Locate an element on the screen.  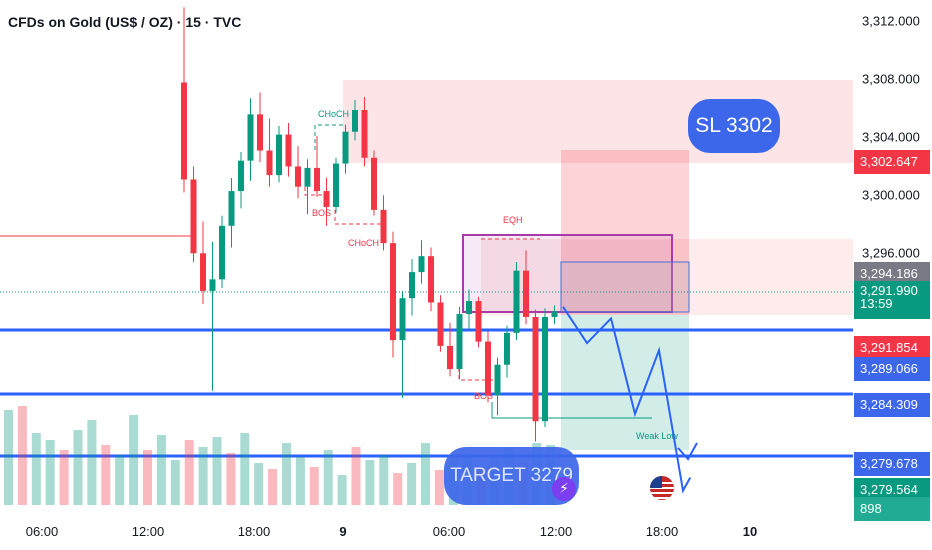
lightning-icon: ⚡ is located at coordinates (564, 489).